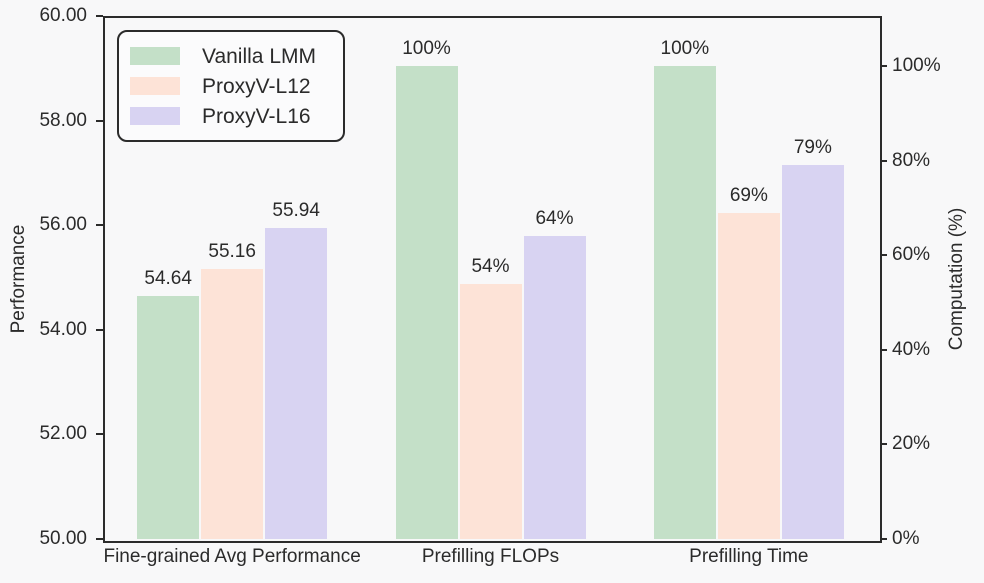 Image resolution: width=984 pixels, height=583 pixels. What do you see at coordinates (956, 279) in the screenshot?
I see `right-axis-title: Computation (%)` at bounding box center [956, 279].